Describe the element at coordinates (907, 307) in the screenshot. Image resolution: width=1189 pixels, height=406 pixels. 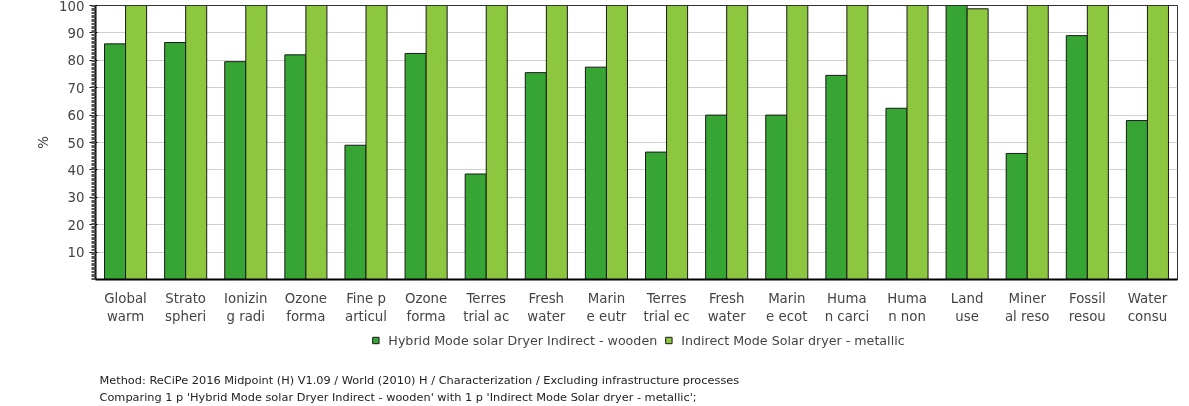
I see `x-tick-label: Huma n non` at that location.